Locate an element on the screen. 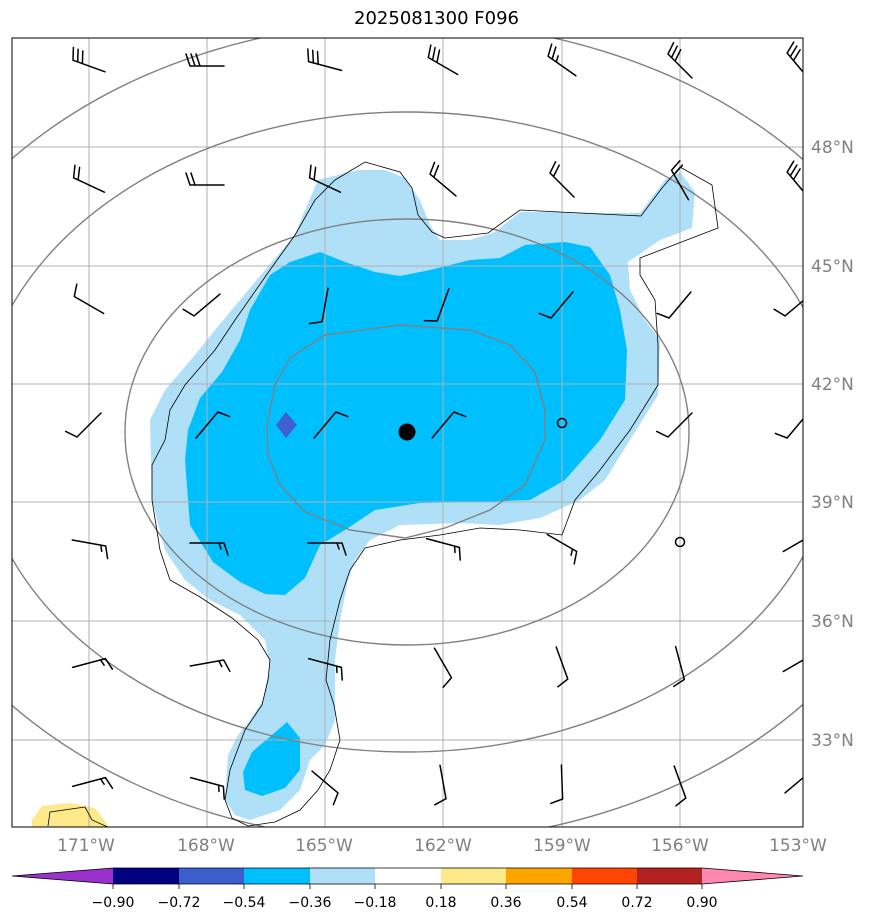 Image resolution: width=873 pixels, height=924 pixels. colorbar-tick-label: −0.54 is located at coordinates (244, 903).